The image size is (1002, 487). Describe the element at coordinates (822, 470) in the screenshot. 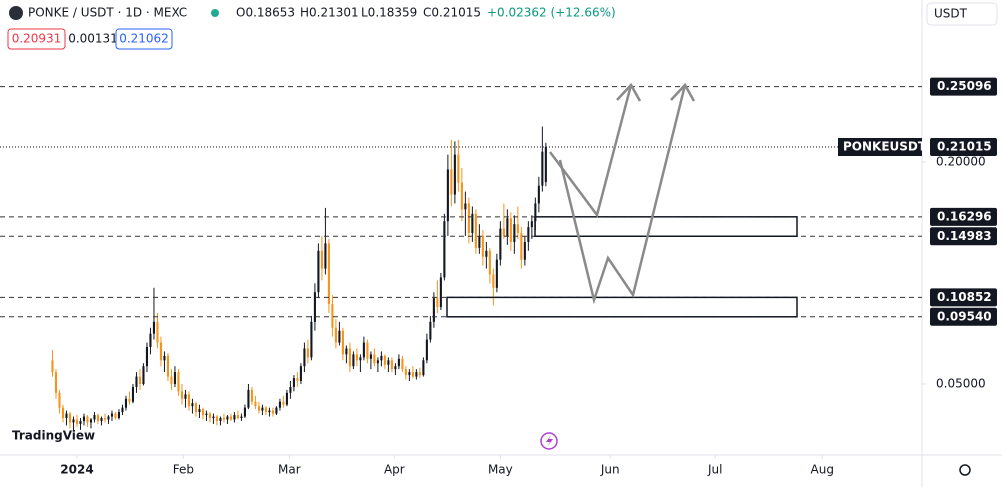

I see `x-tick-label: Aug` at that location.